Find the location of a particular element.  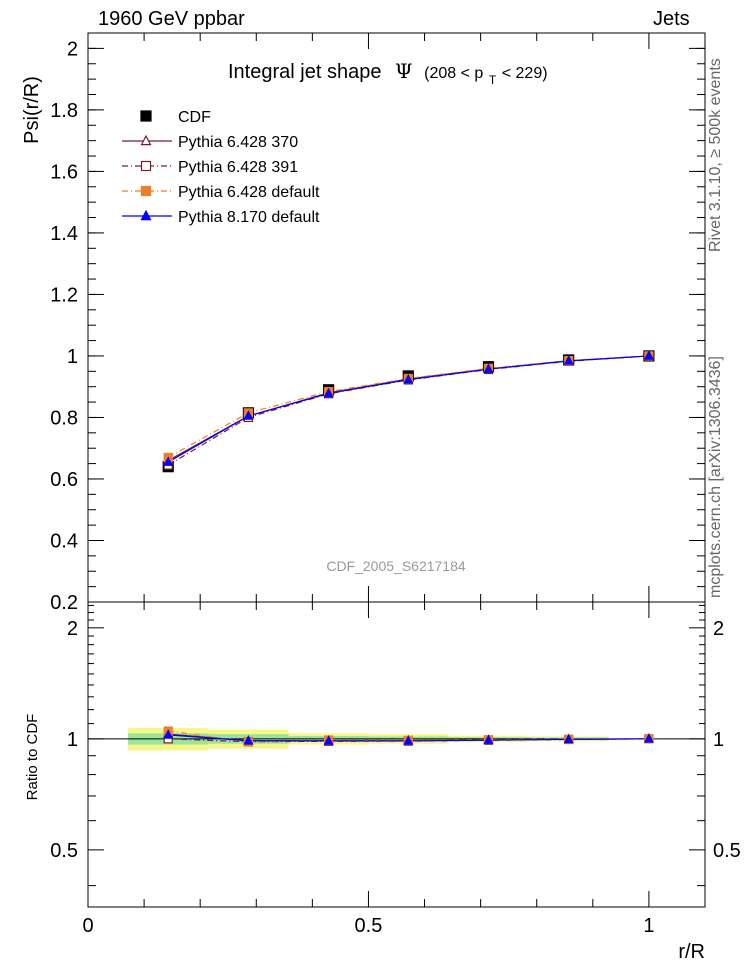

y-axis-label-main: Psi(r/R) is located at coordinates (32, 110).